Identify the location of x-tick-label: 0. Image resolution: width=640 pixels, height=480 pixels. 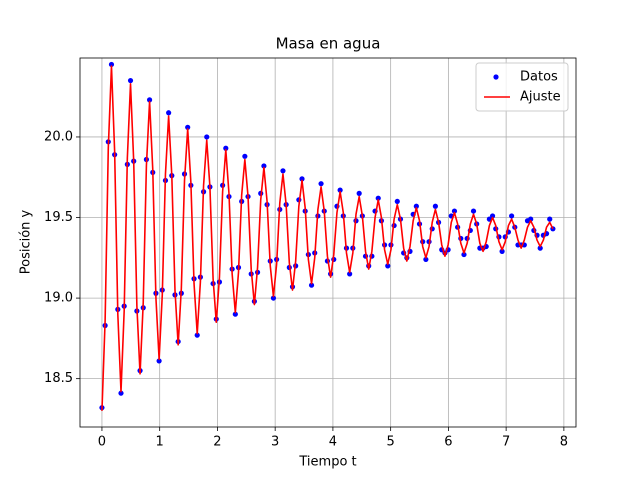
(102, 442).